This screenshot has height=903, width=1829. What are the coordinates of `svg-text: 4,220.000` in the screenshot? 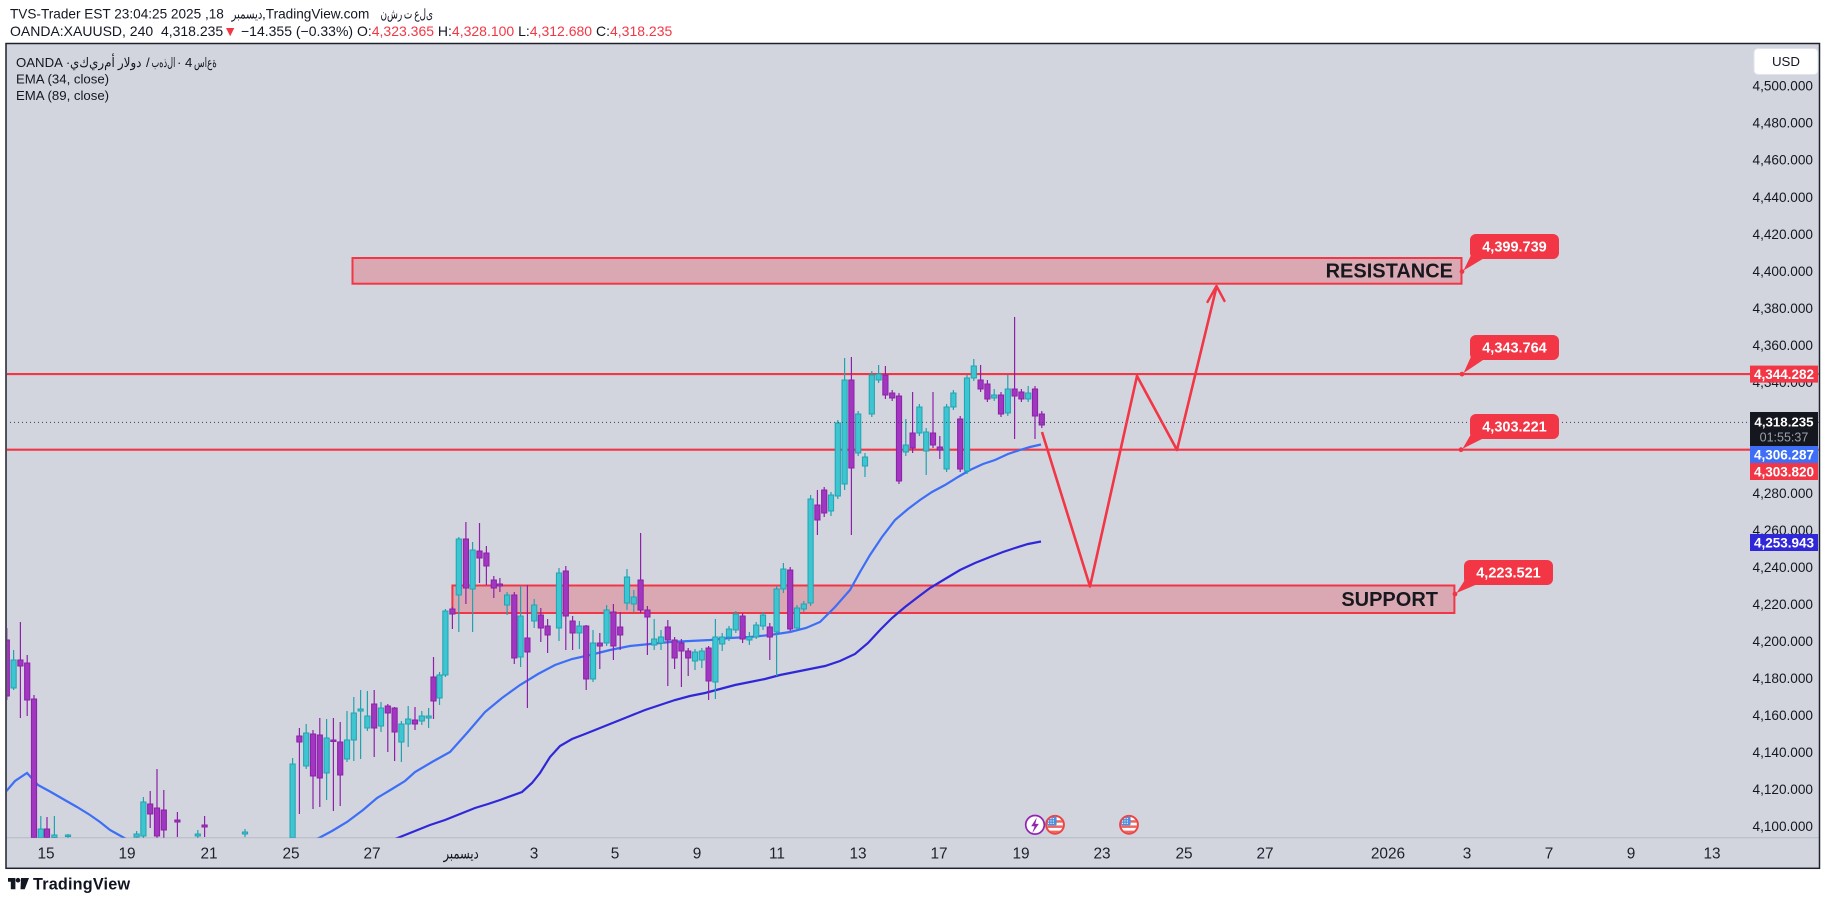 It's located at (1783, 604).